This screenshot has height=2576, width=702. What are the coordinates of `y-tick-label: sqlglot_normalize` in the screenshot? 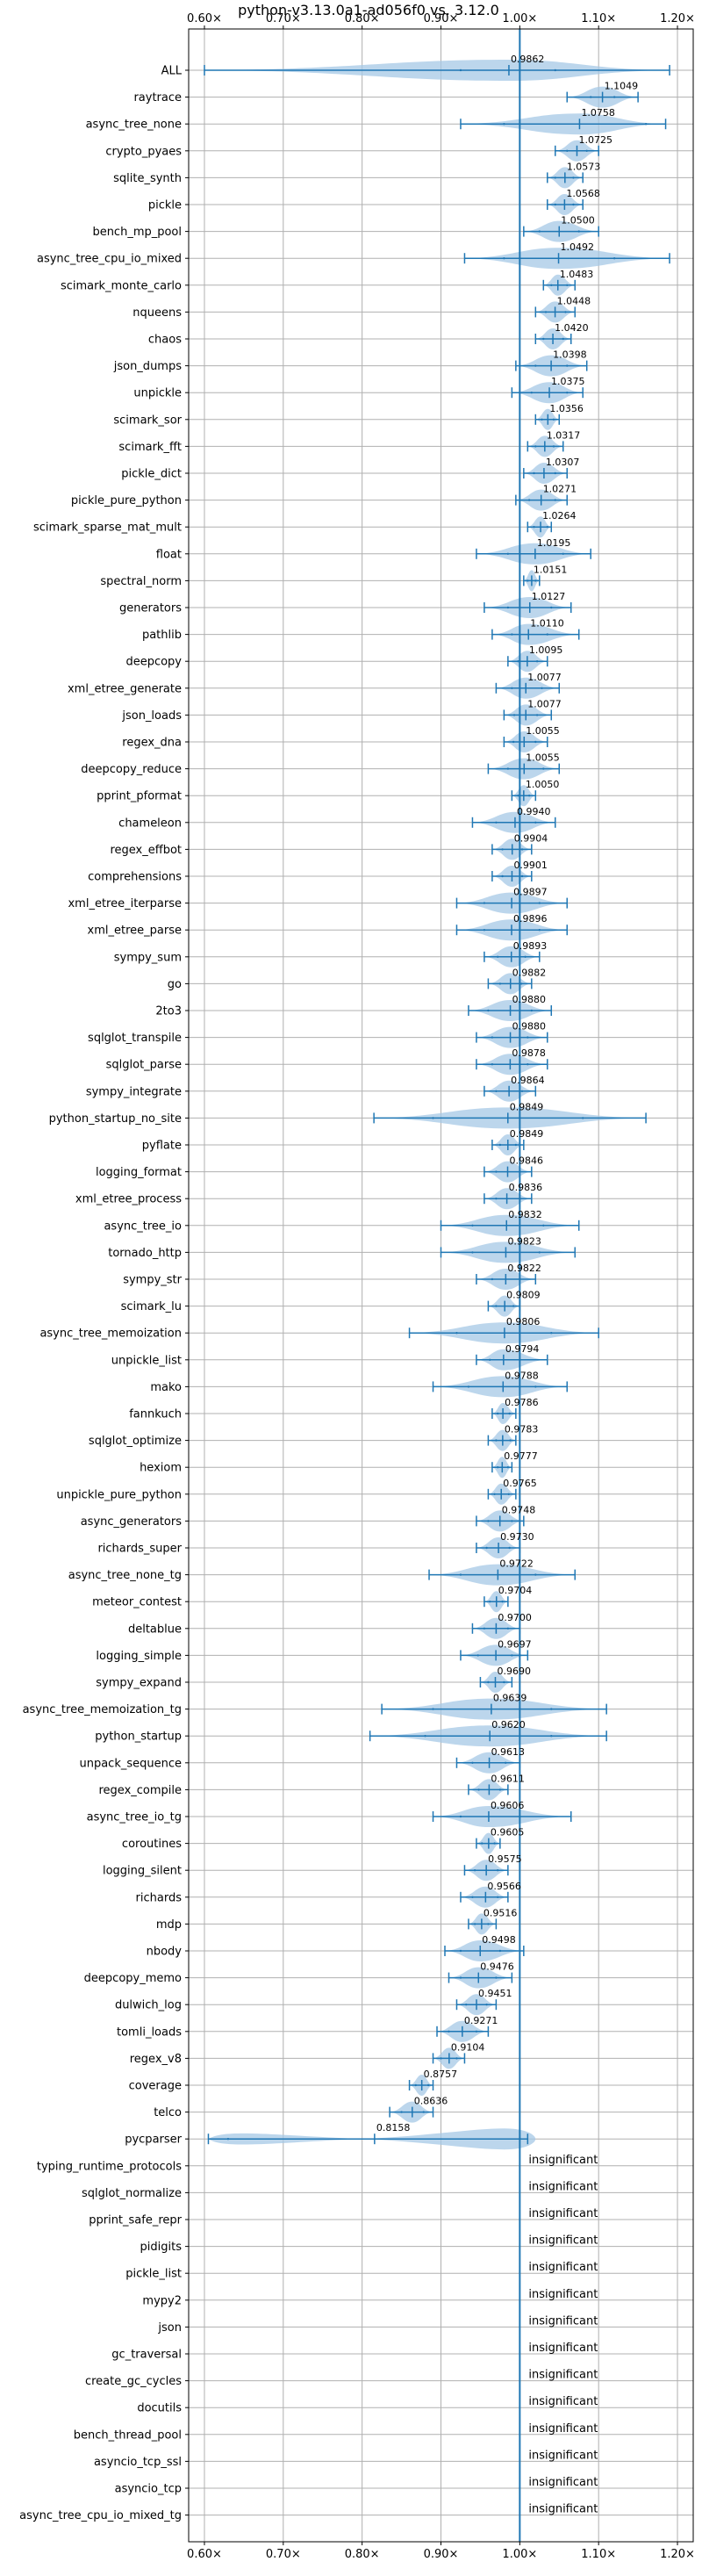 It's located at (132, 2193).